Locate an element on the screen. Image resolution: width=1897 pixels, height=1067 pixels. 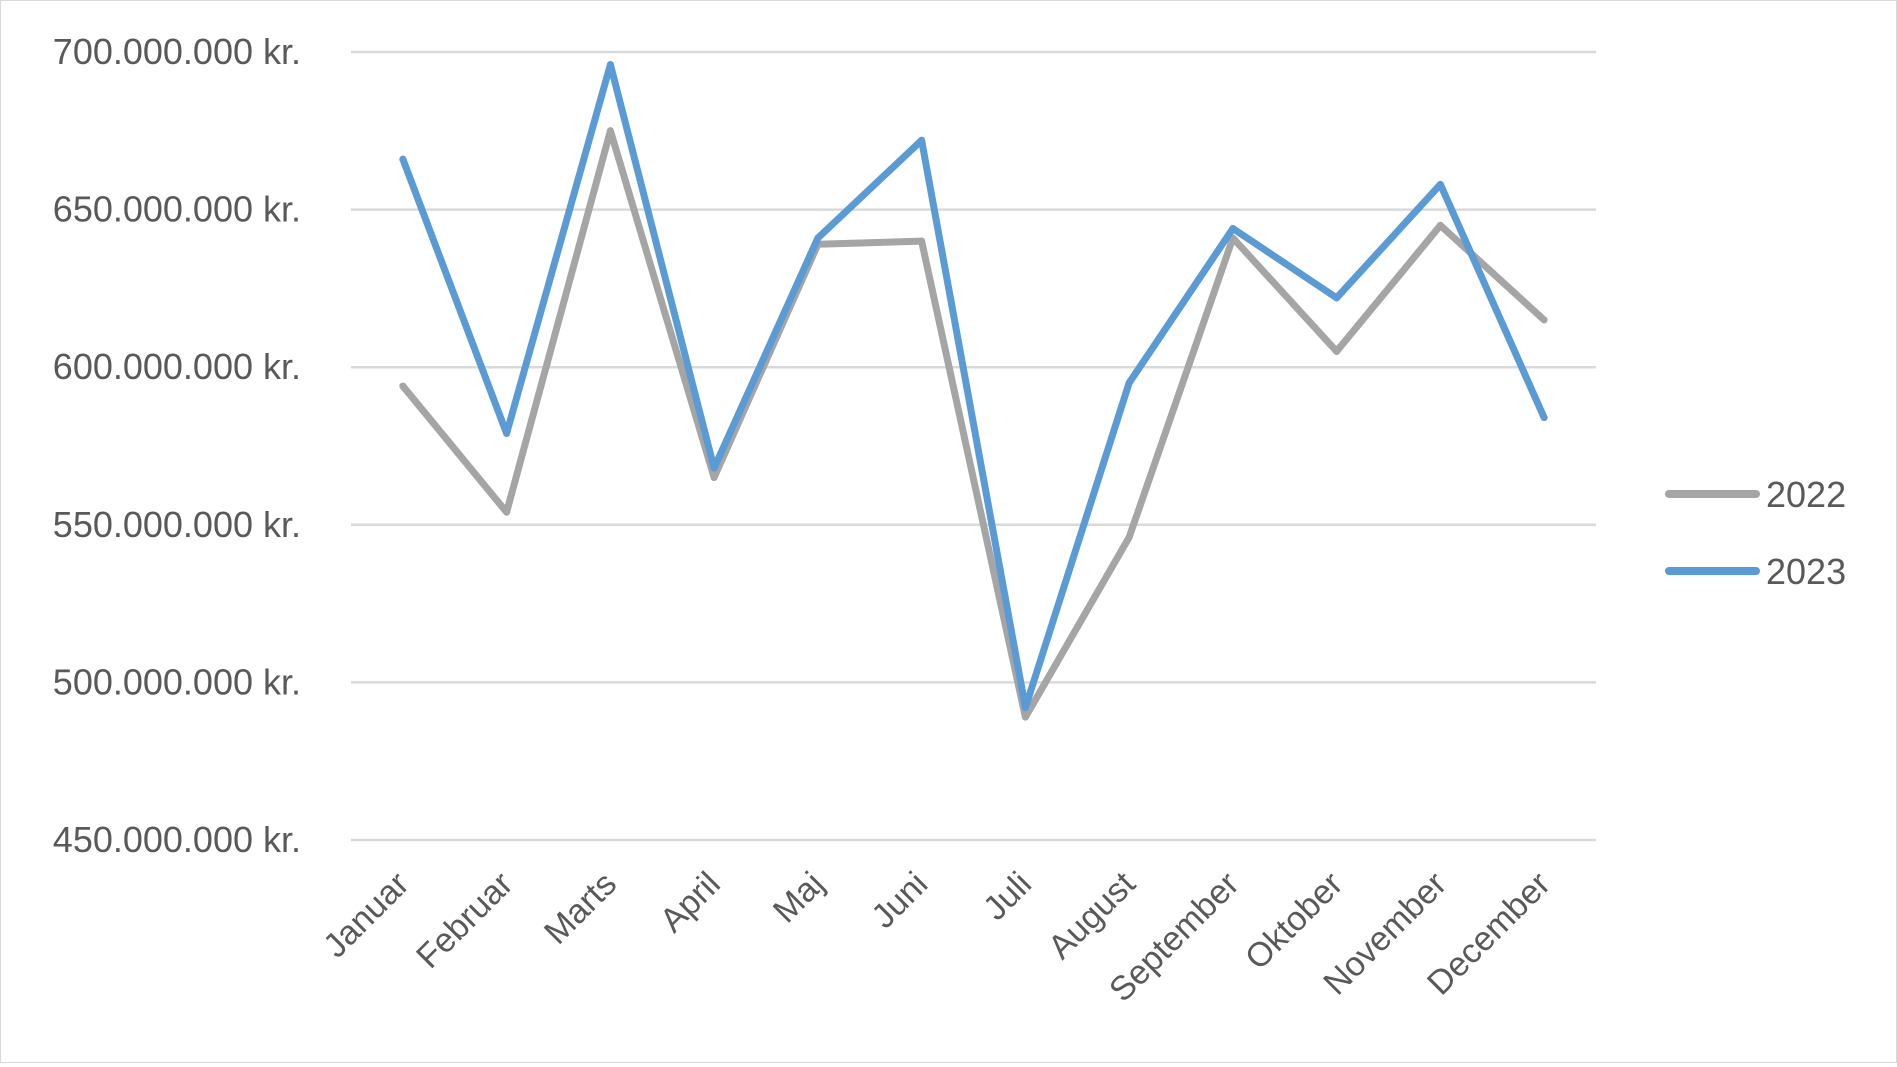
x-tick-label: Januar is located at coordinates (366, 915).